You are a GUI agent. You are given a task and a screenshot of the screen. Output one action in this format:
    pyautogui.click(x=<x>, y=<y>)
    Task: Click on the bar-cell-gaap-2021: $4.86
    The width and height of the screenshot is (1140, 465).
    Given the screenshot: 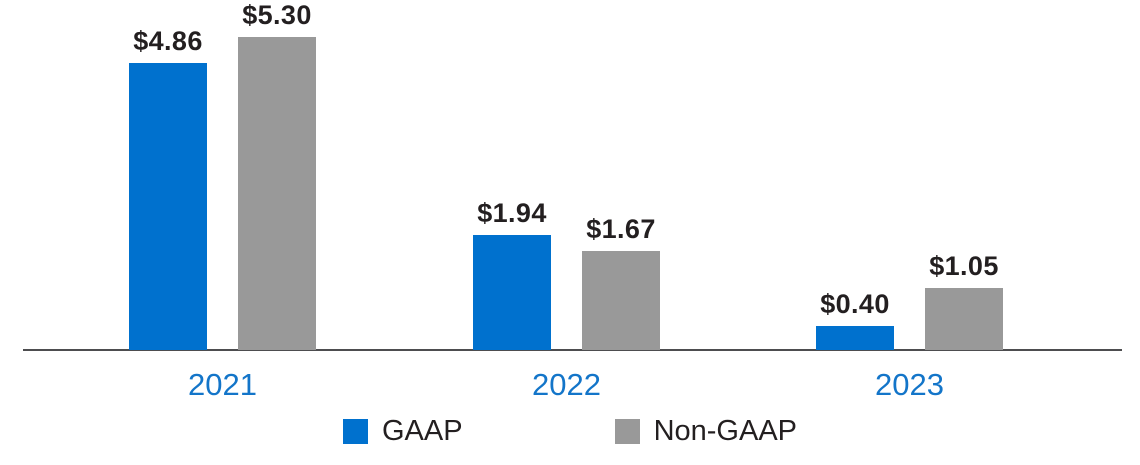 What is the action you would take?
    pyautogui.click(x=168, y=188)
    